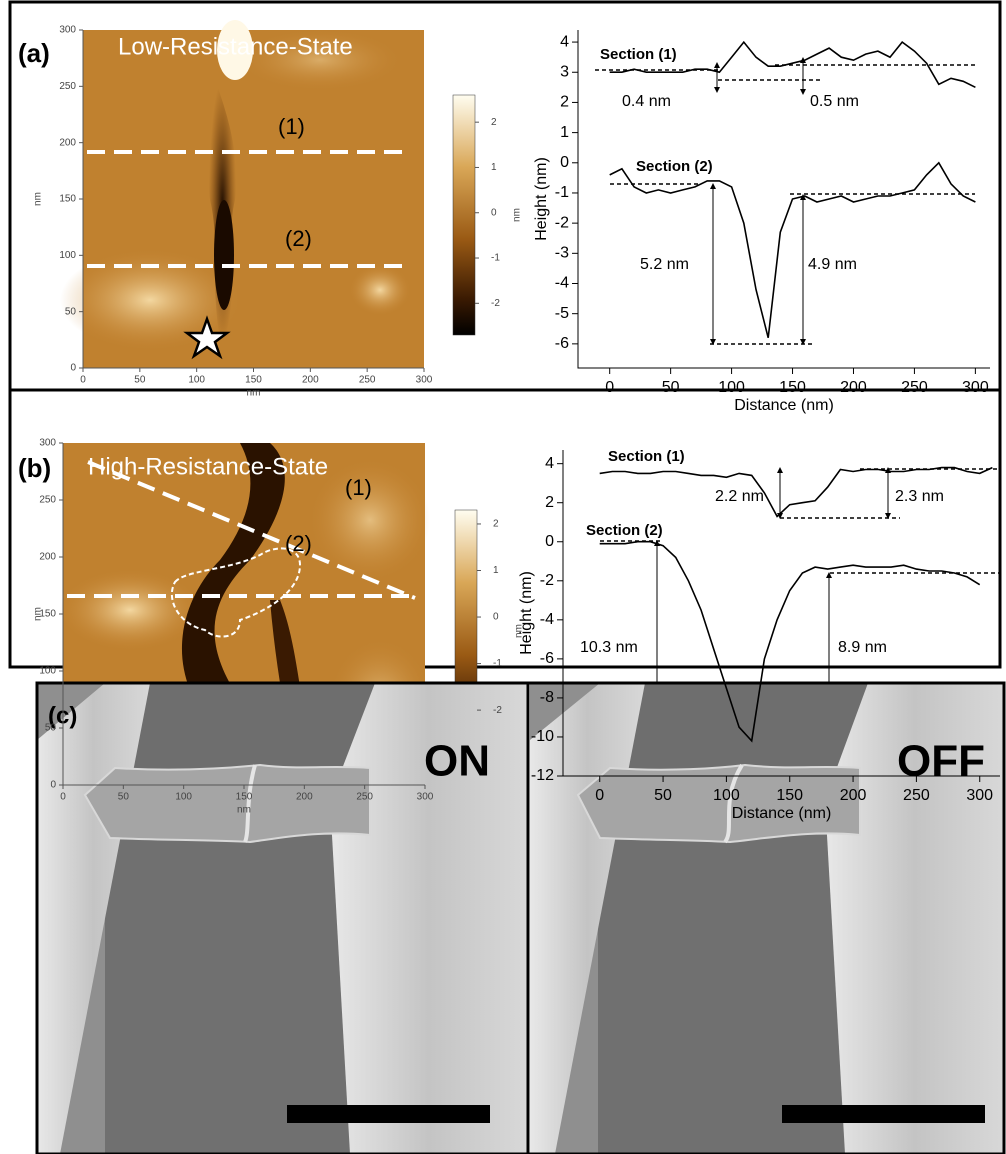 This screenshot has height=1154, width=1006. I want to click on y-tick-label: -4, so click(562, 283).